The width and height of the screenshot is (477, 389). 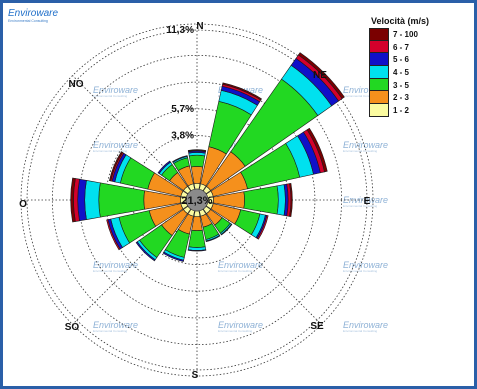 I want to click on compass-label-se: SE, so click(x=317, y=326).